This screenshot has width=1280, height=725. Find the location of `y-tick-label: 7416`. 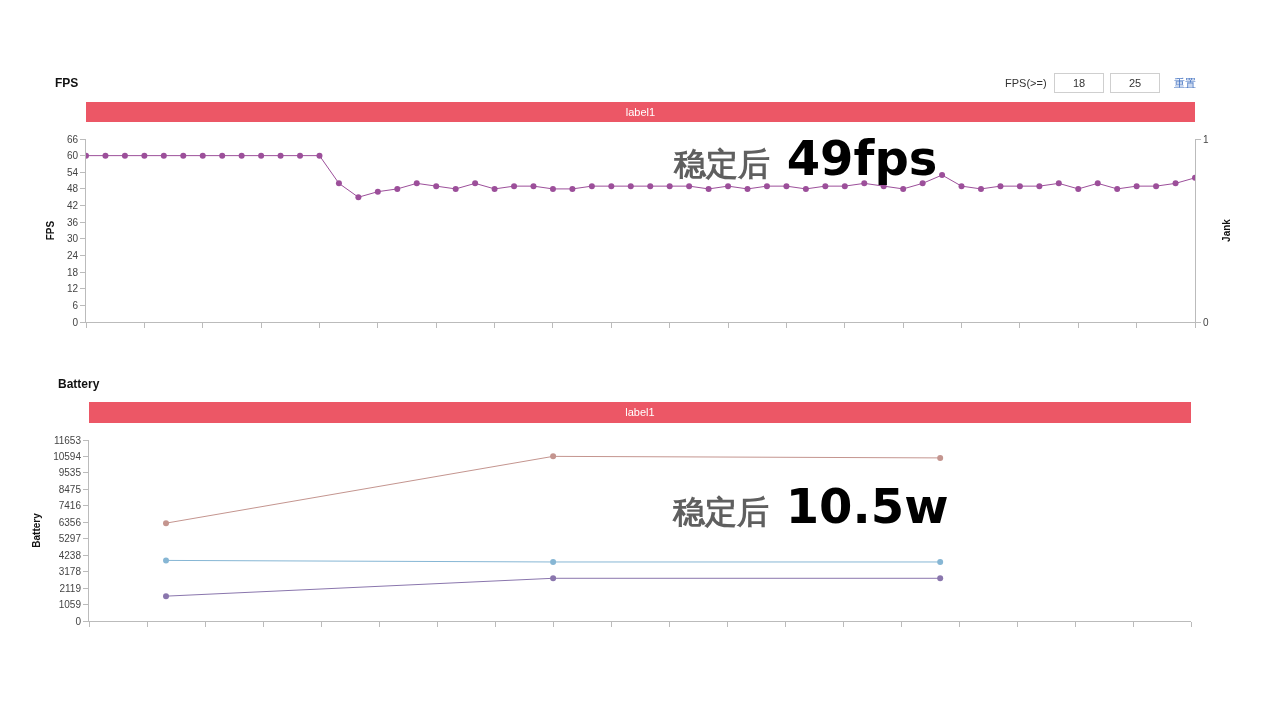

y-tick-label: 7416 is located at coordinates (70, 506).